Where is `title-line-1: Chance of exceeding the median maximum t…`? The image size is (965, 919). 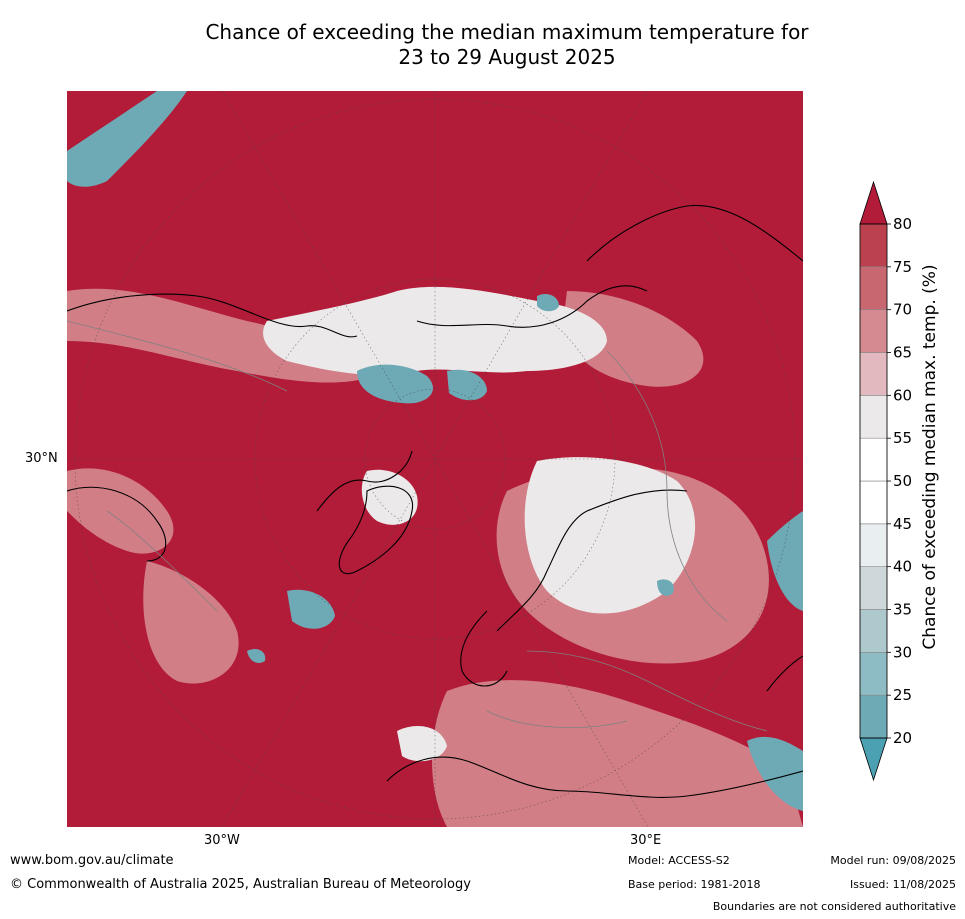 title-line-1: Chance of exceeding the median maximum t… is located at coordinates (507, 32).